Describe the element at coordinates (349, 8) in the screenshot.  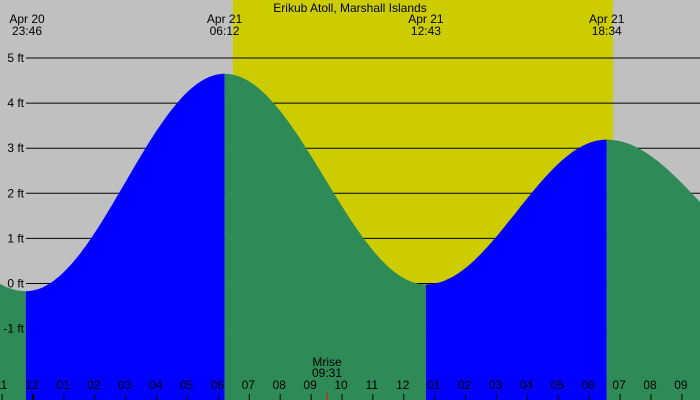
I see `chart-title: Erikub Atoll, Marshall Islands` at that location.